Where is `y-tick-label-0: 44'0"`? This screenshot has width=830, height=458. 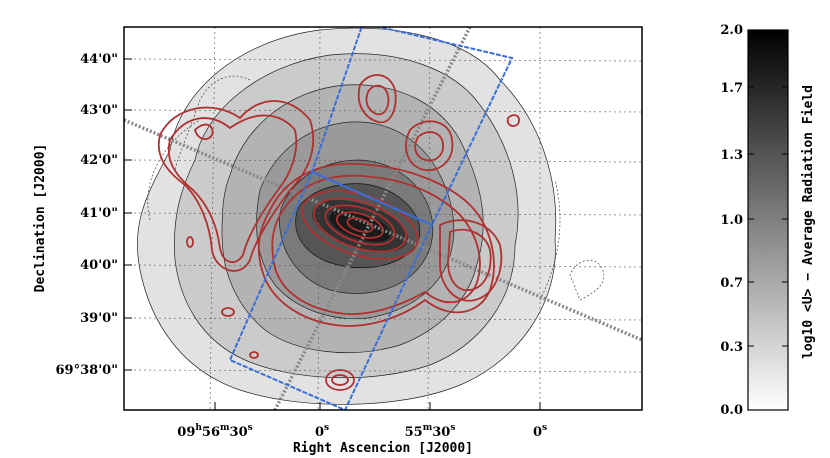
y-tick-label-0: 44'0" is located at coordinates (99, 59).